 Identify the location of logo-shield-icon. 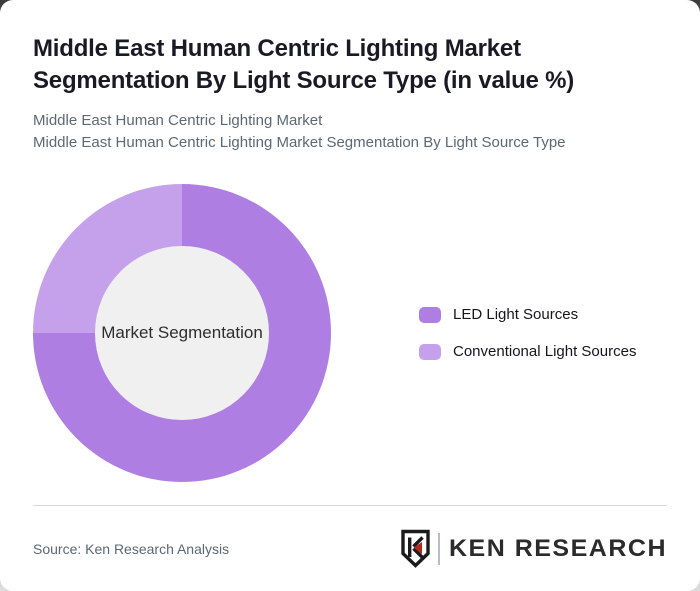
(415, 548).